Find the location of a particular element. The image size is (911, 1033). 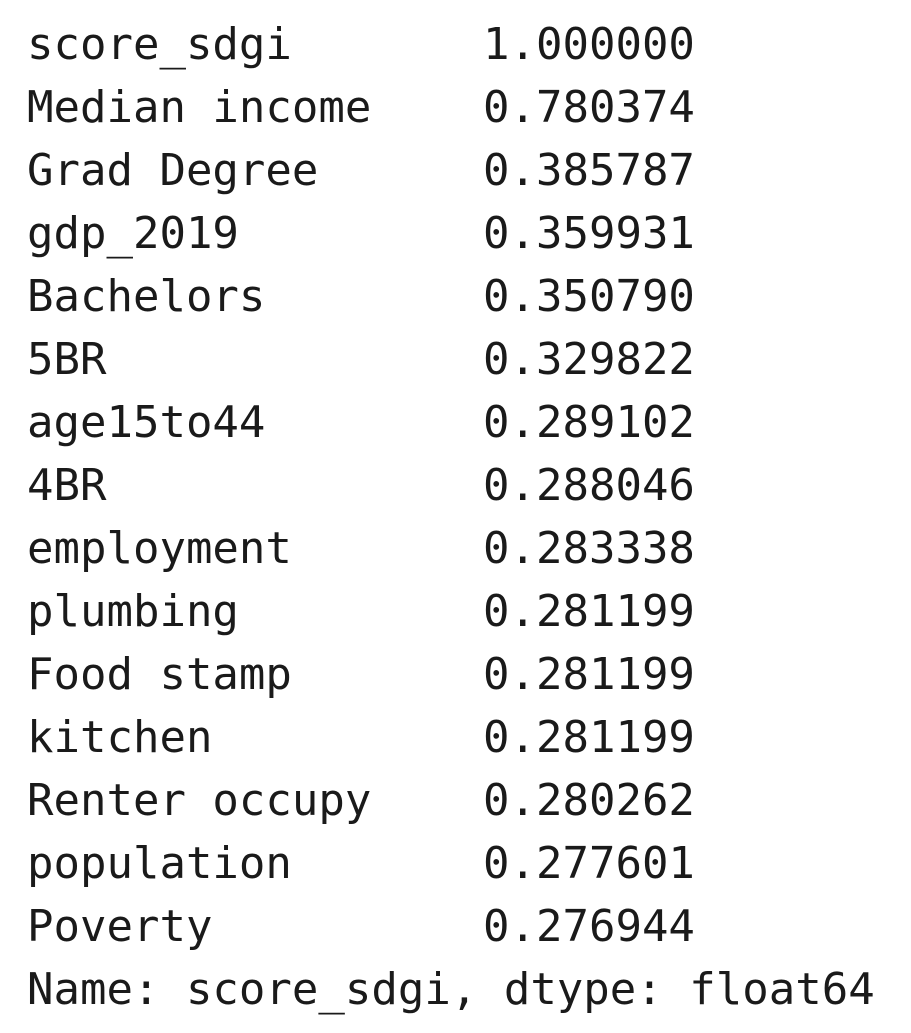

value: 0.329822 is located at coordinates (589, 359).